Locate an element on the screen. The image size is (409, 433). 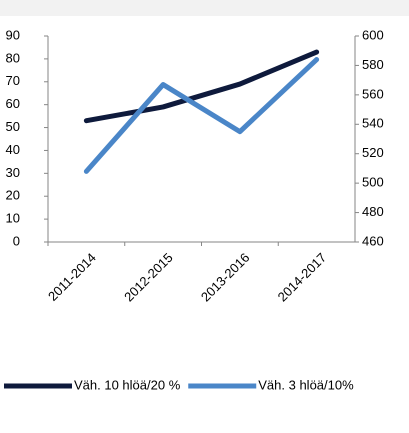
top-strip is located at coordinates (204, 8).